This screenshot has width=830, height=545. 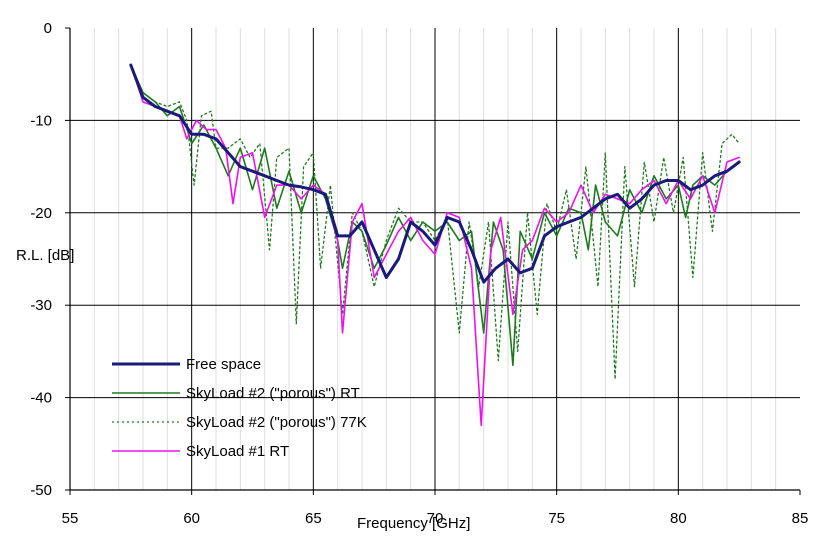 What do you see at coordinates (413, 523) in the screenshot?
I see `x-axis-title: Frequency [GHz]` at bounding box center [413, 523].